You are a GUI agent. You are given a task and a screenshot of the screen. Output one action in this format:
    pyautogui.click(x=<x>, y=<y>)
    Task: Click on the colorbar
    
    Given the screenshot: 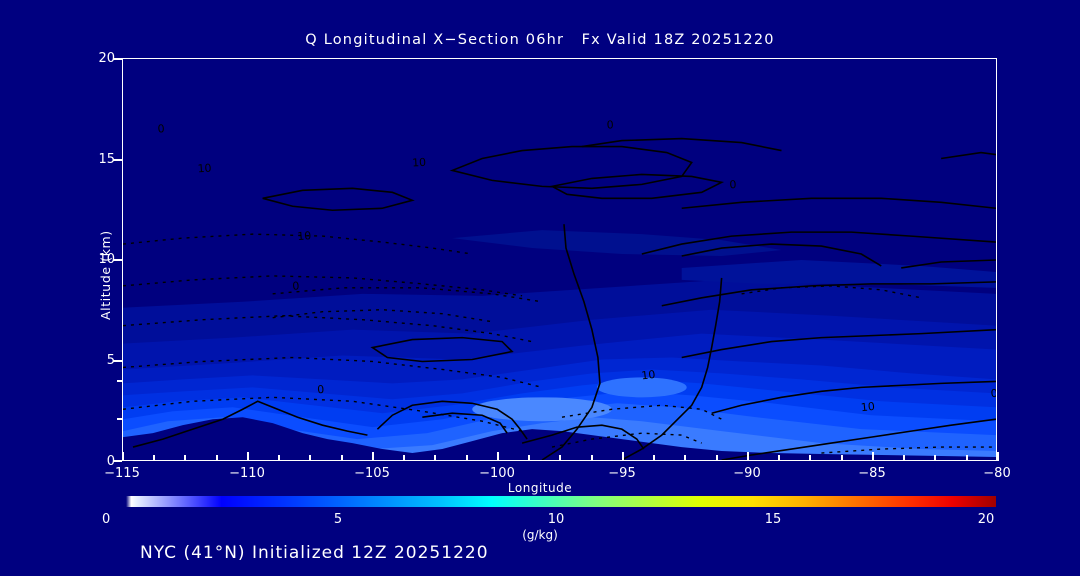 What is the action you would take?
    pyautogui.click(x=561, y=501)
    